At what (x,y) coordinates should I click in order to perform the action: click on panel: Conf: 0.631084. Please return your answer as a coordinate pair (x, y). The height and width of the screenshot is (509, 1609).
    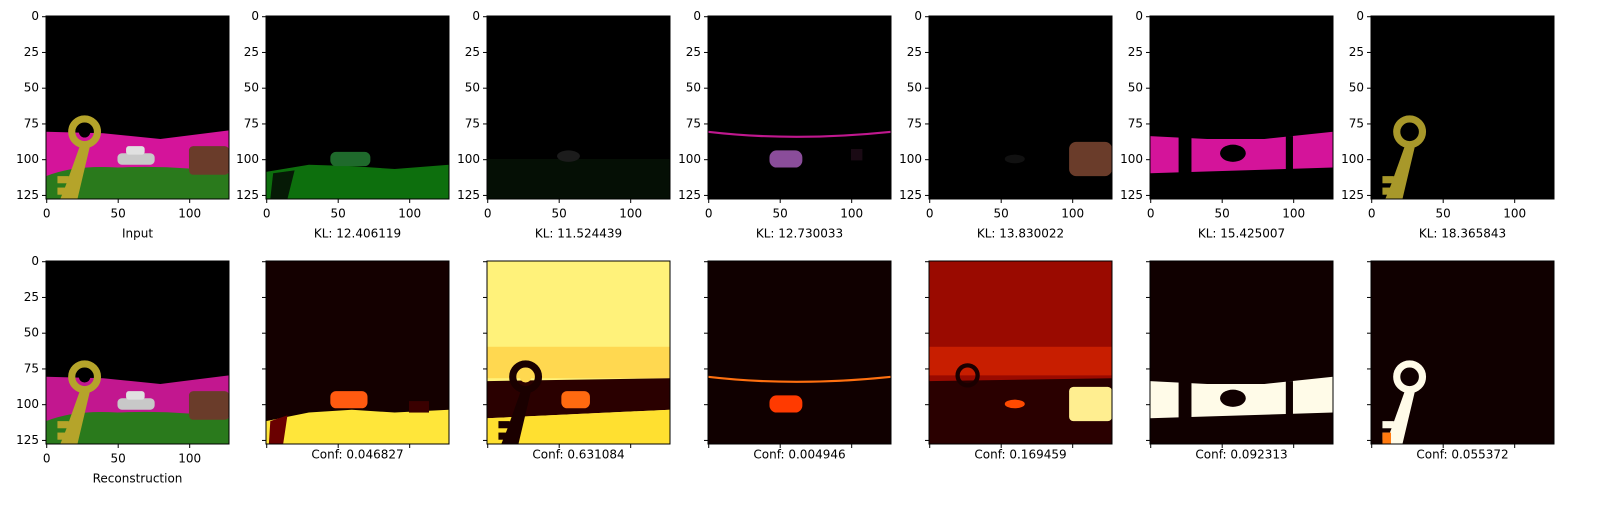
    Looking at the image, I should click on (577, 361).